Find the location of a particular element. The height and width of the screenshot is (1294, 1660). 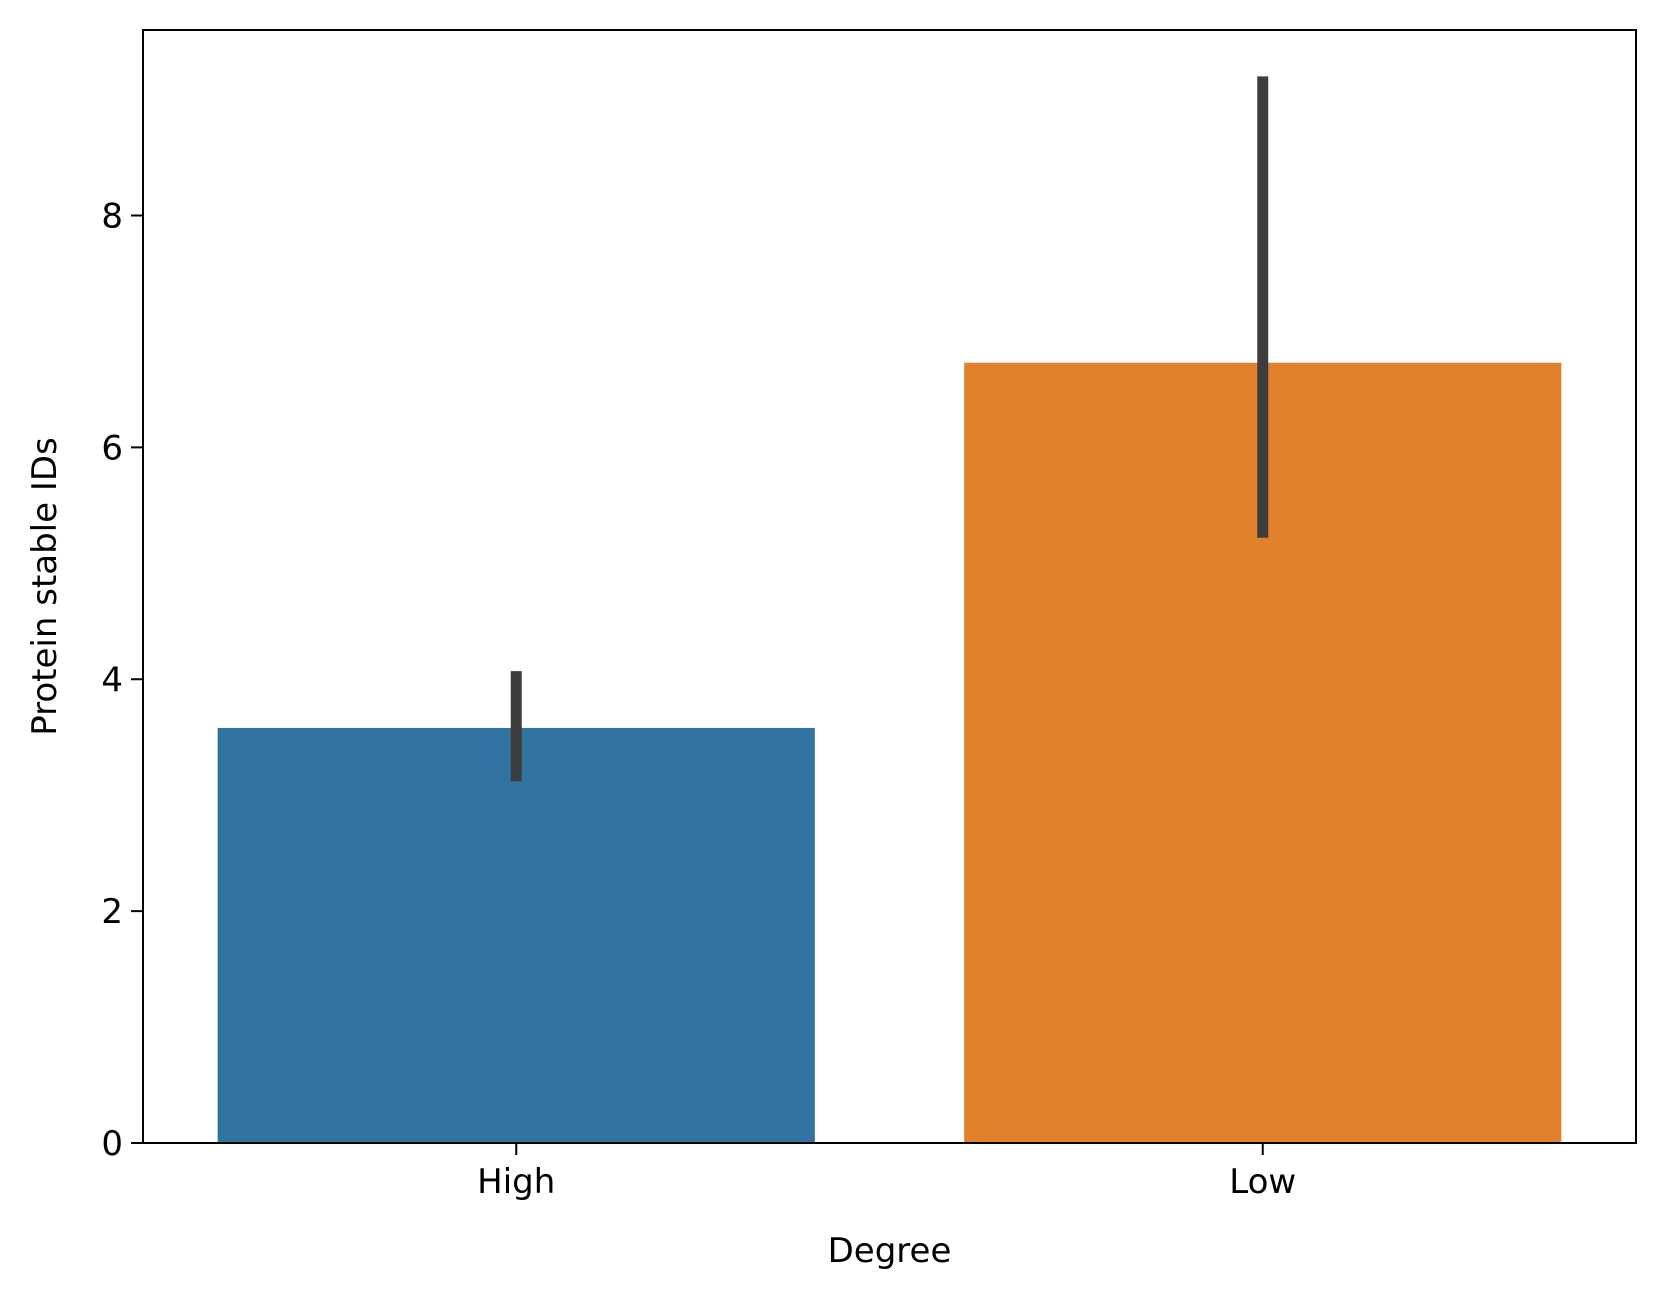

y-axis-label: Protein stable IDs is located at coordinates (45, 586).